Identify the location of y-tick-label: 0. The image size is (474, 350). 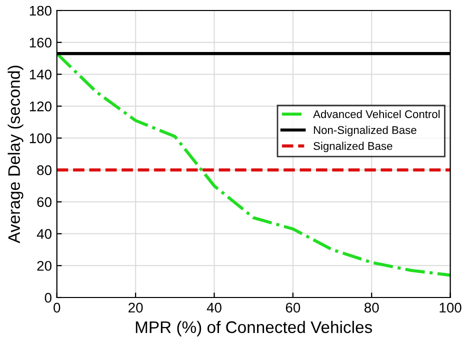
(48, 297).